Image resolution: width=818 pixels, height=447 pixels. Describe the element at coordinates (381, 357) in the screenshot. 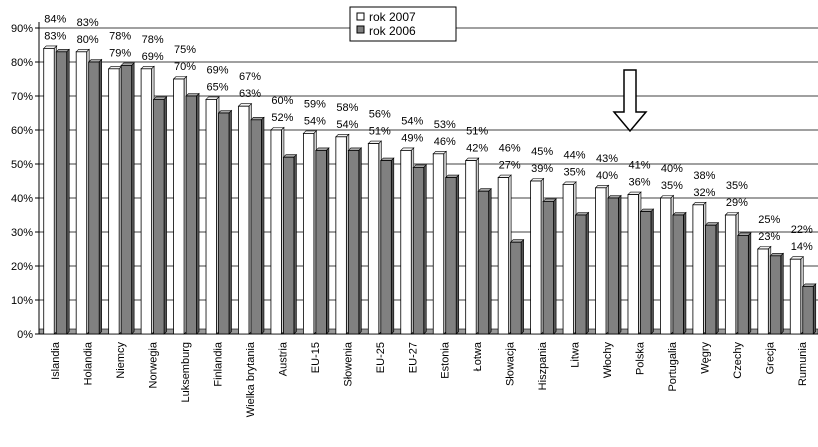

I see `category-label: EU-25` at that location.